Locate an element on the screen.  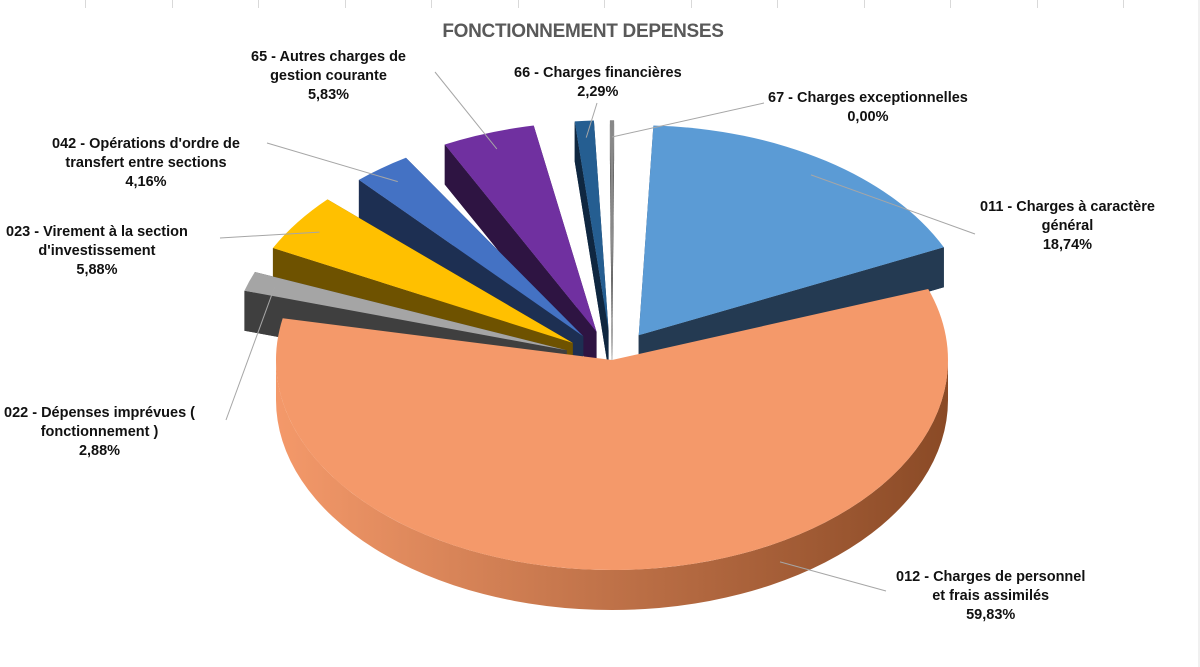
slice-67-wall is located at coordinates (613, 245).